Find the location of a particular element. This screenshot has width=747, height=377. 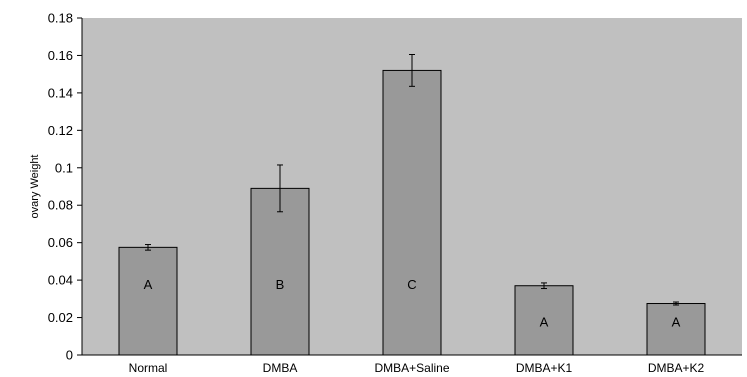

y-tick-label: 0 is located at coordinates (69, 355).